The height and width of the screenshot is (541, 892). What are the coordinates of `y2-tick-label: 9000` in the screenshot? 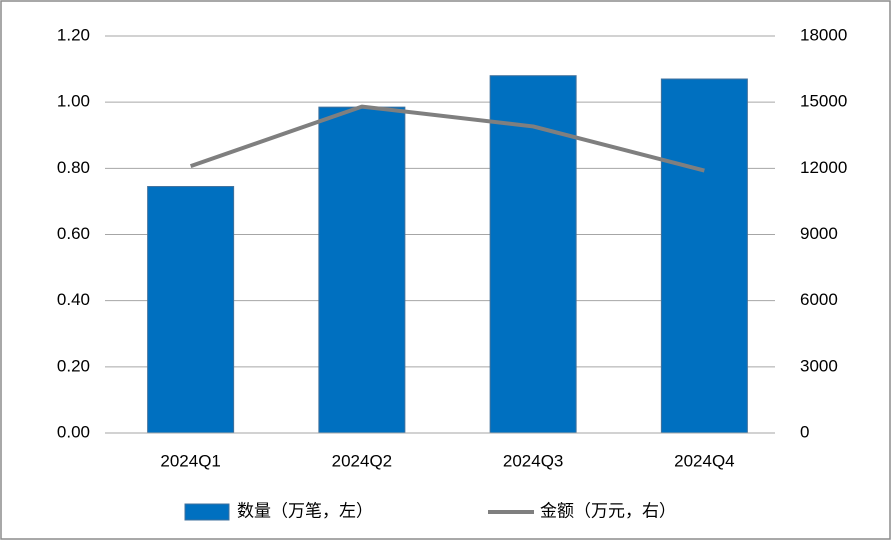 It's located at (819, 233).